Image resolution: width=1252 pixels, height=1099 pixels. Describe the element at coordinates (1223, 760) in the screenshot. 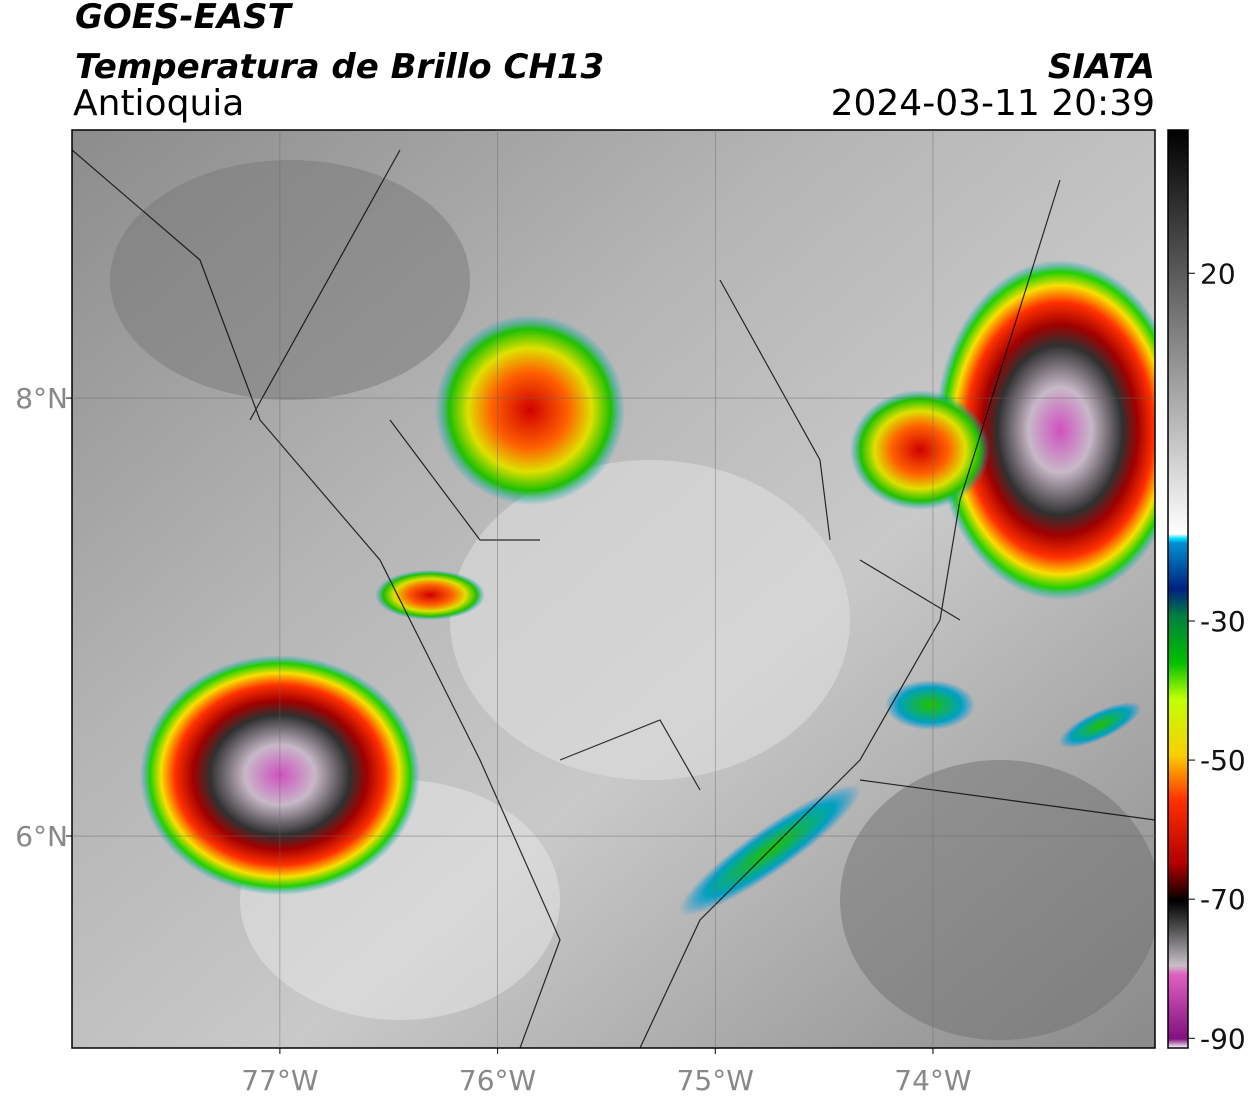

I see `colorbar-tick-label: -50` at that location.